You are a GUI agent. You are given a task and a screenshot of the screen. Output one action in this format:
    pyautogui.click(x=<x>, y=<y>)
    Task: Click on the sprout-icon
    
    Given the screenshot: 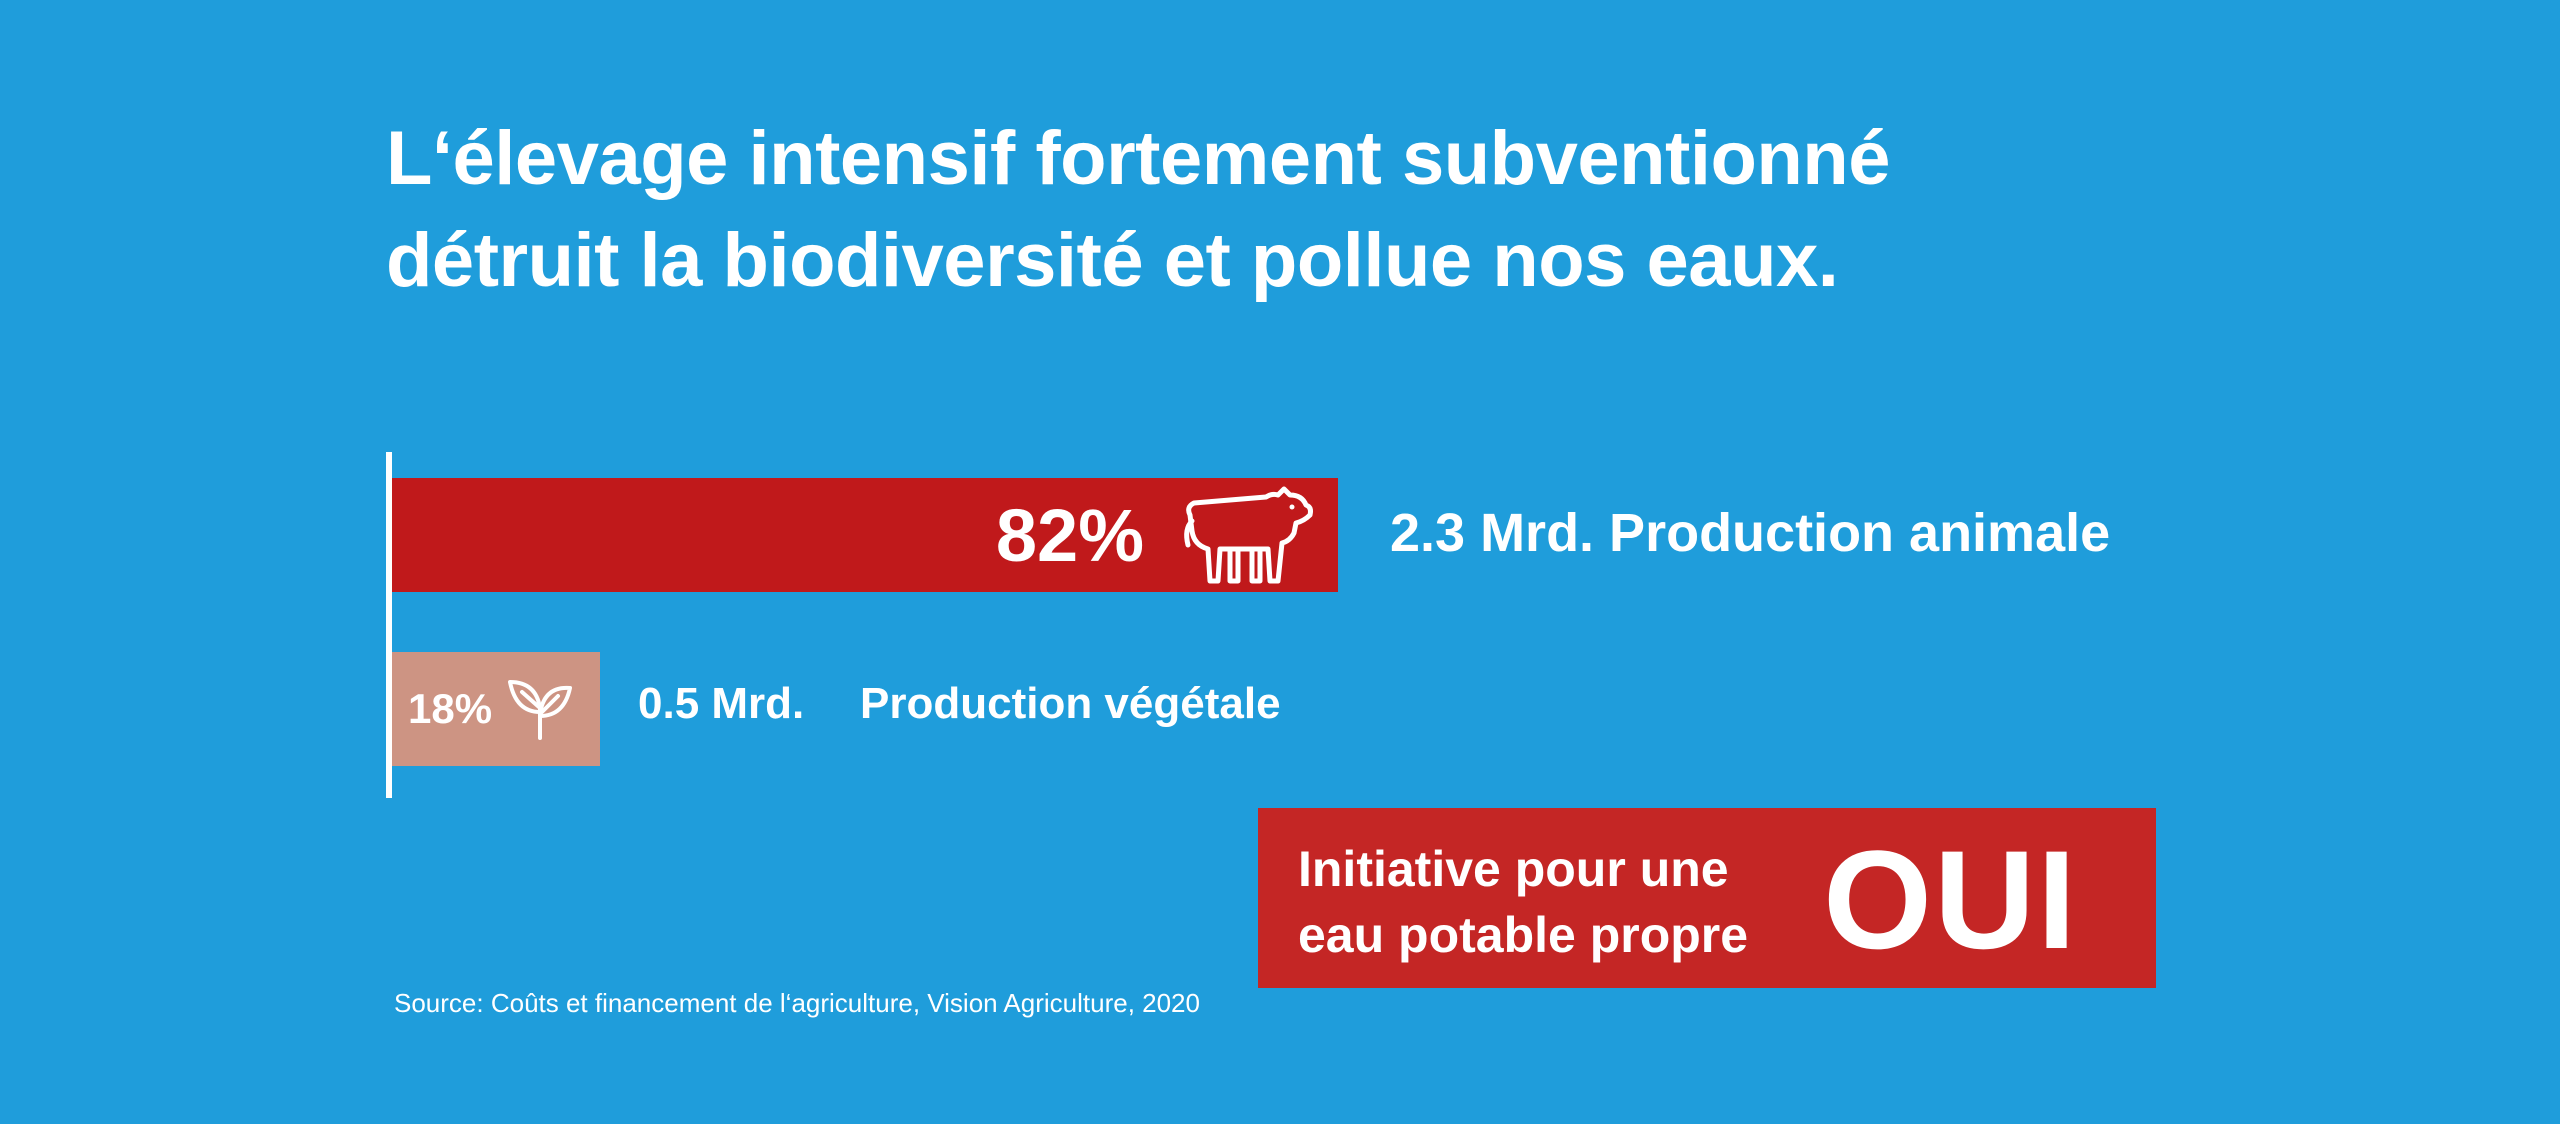 What is the action you would take?
    pyautogui.click(x=540, y=710)
    